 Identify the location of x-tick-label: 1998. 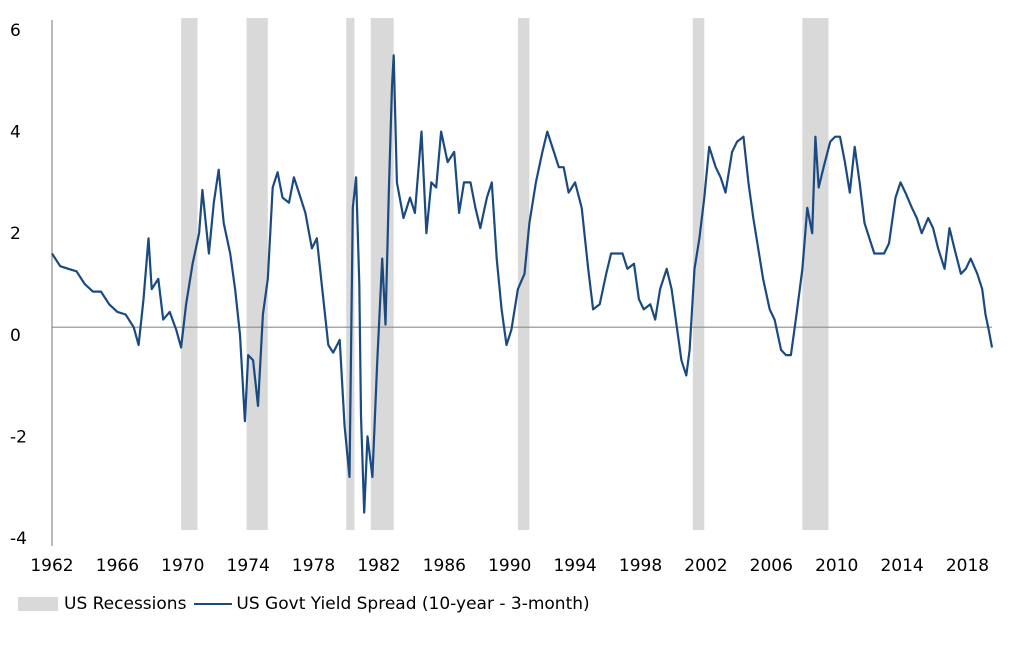
(640, 566).